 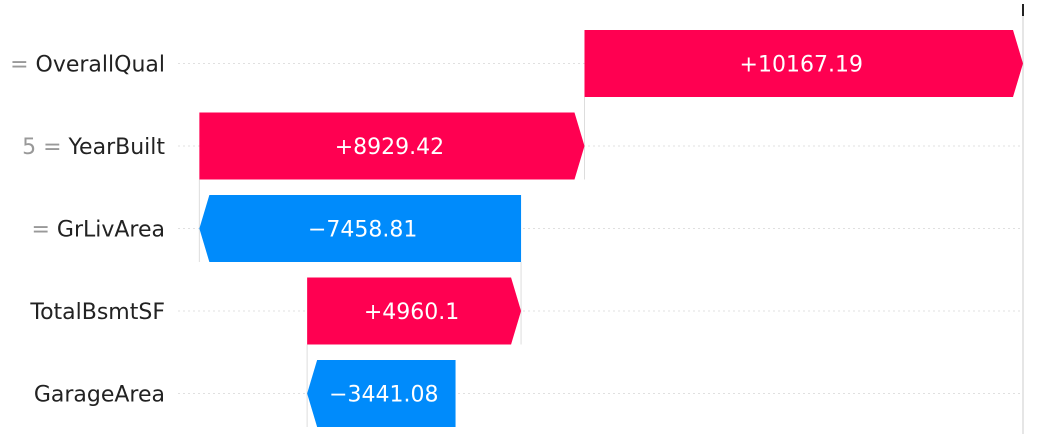 What do you see at coordinates (45, 147) in the screenshot?
I see `feature-prefix: 5 =` at bounding box center [45, 147].